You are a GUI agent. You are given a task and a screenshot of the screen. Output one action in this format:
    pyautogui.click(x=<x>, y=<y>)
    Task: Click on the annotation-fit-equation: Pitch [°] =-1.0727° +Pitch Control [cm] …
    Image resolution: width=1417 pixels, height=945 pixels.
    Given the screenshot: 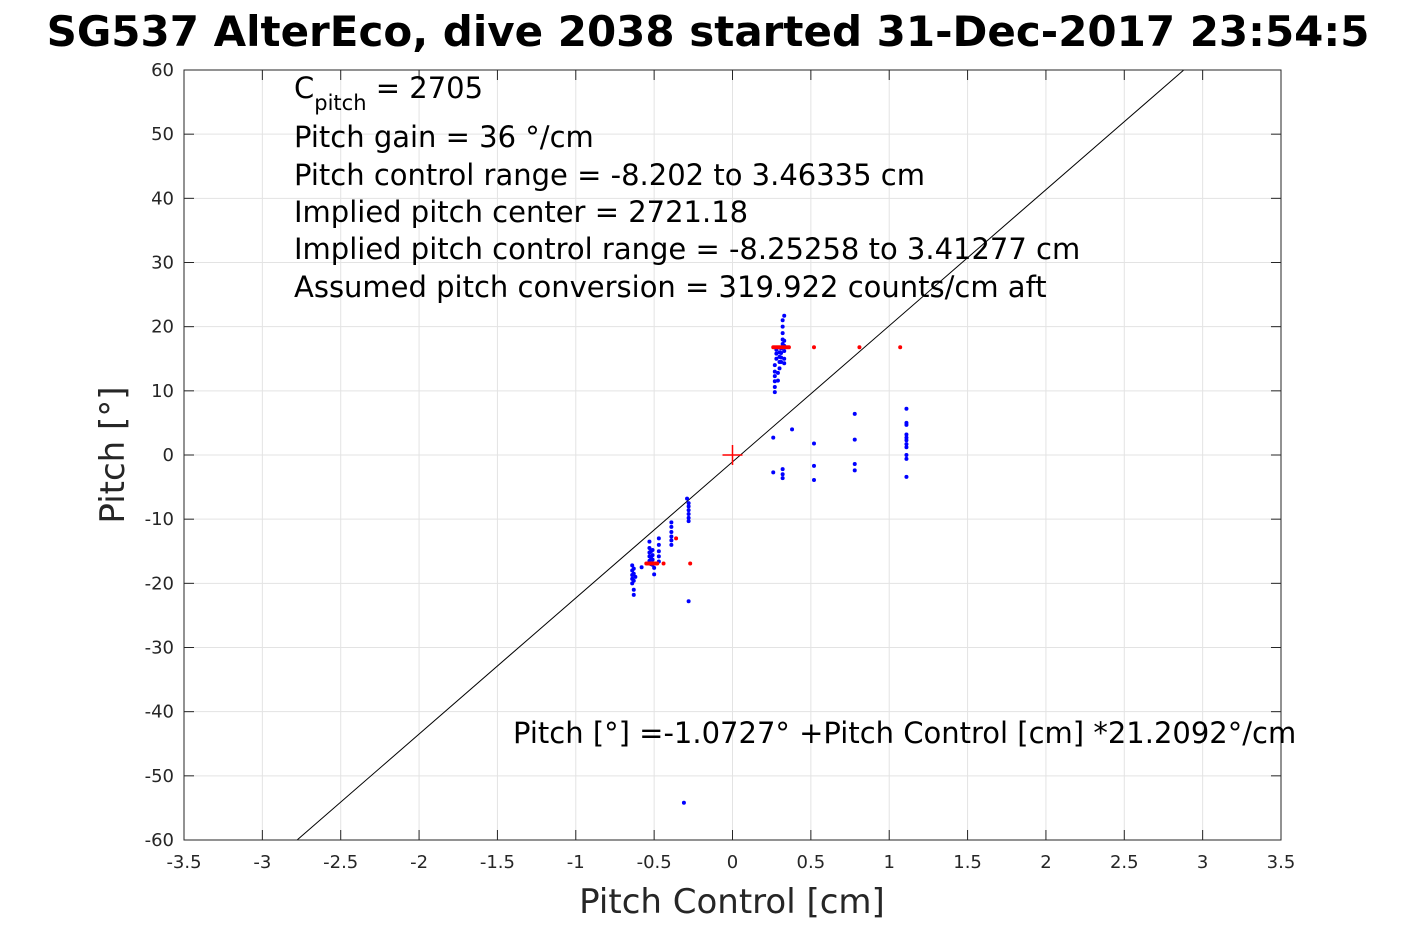 What is the action you would take?
    pyautogui.click(x=904, y=733)
    